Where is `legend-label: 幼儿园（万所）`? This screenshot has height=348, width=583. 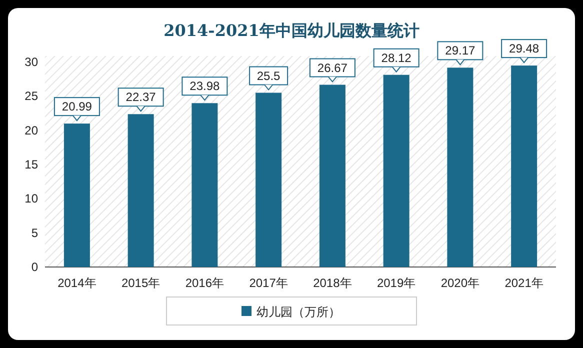
legend-label: 幼儿园（万所） is located at coordinates (298, 312).